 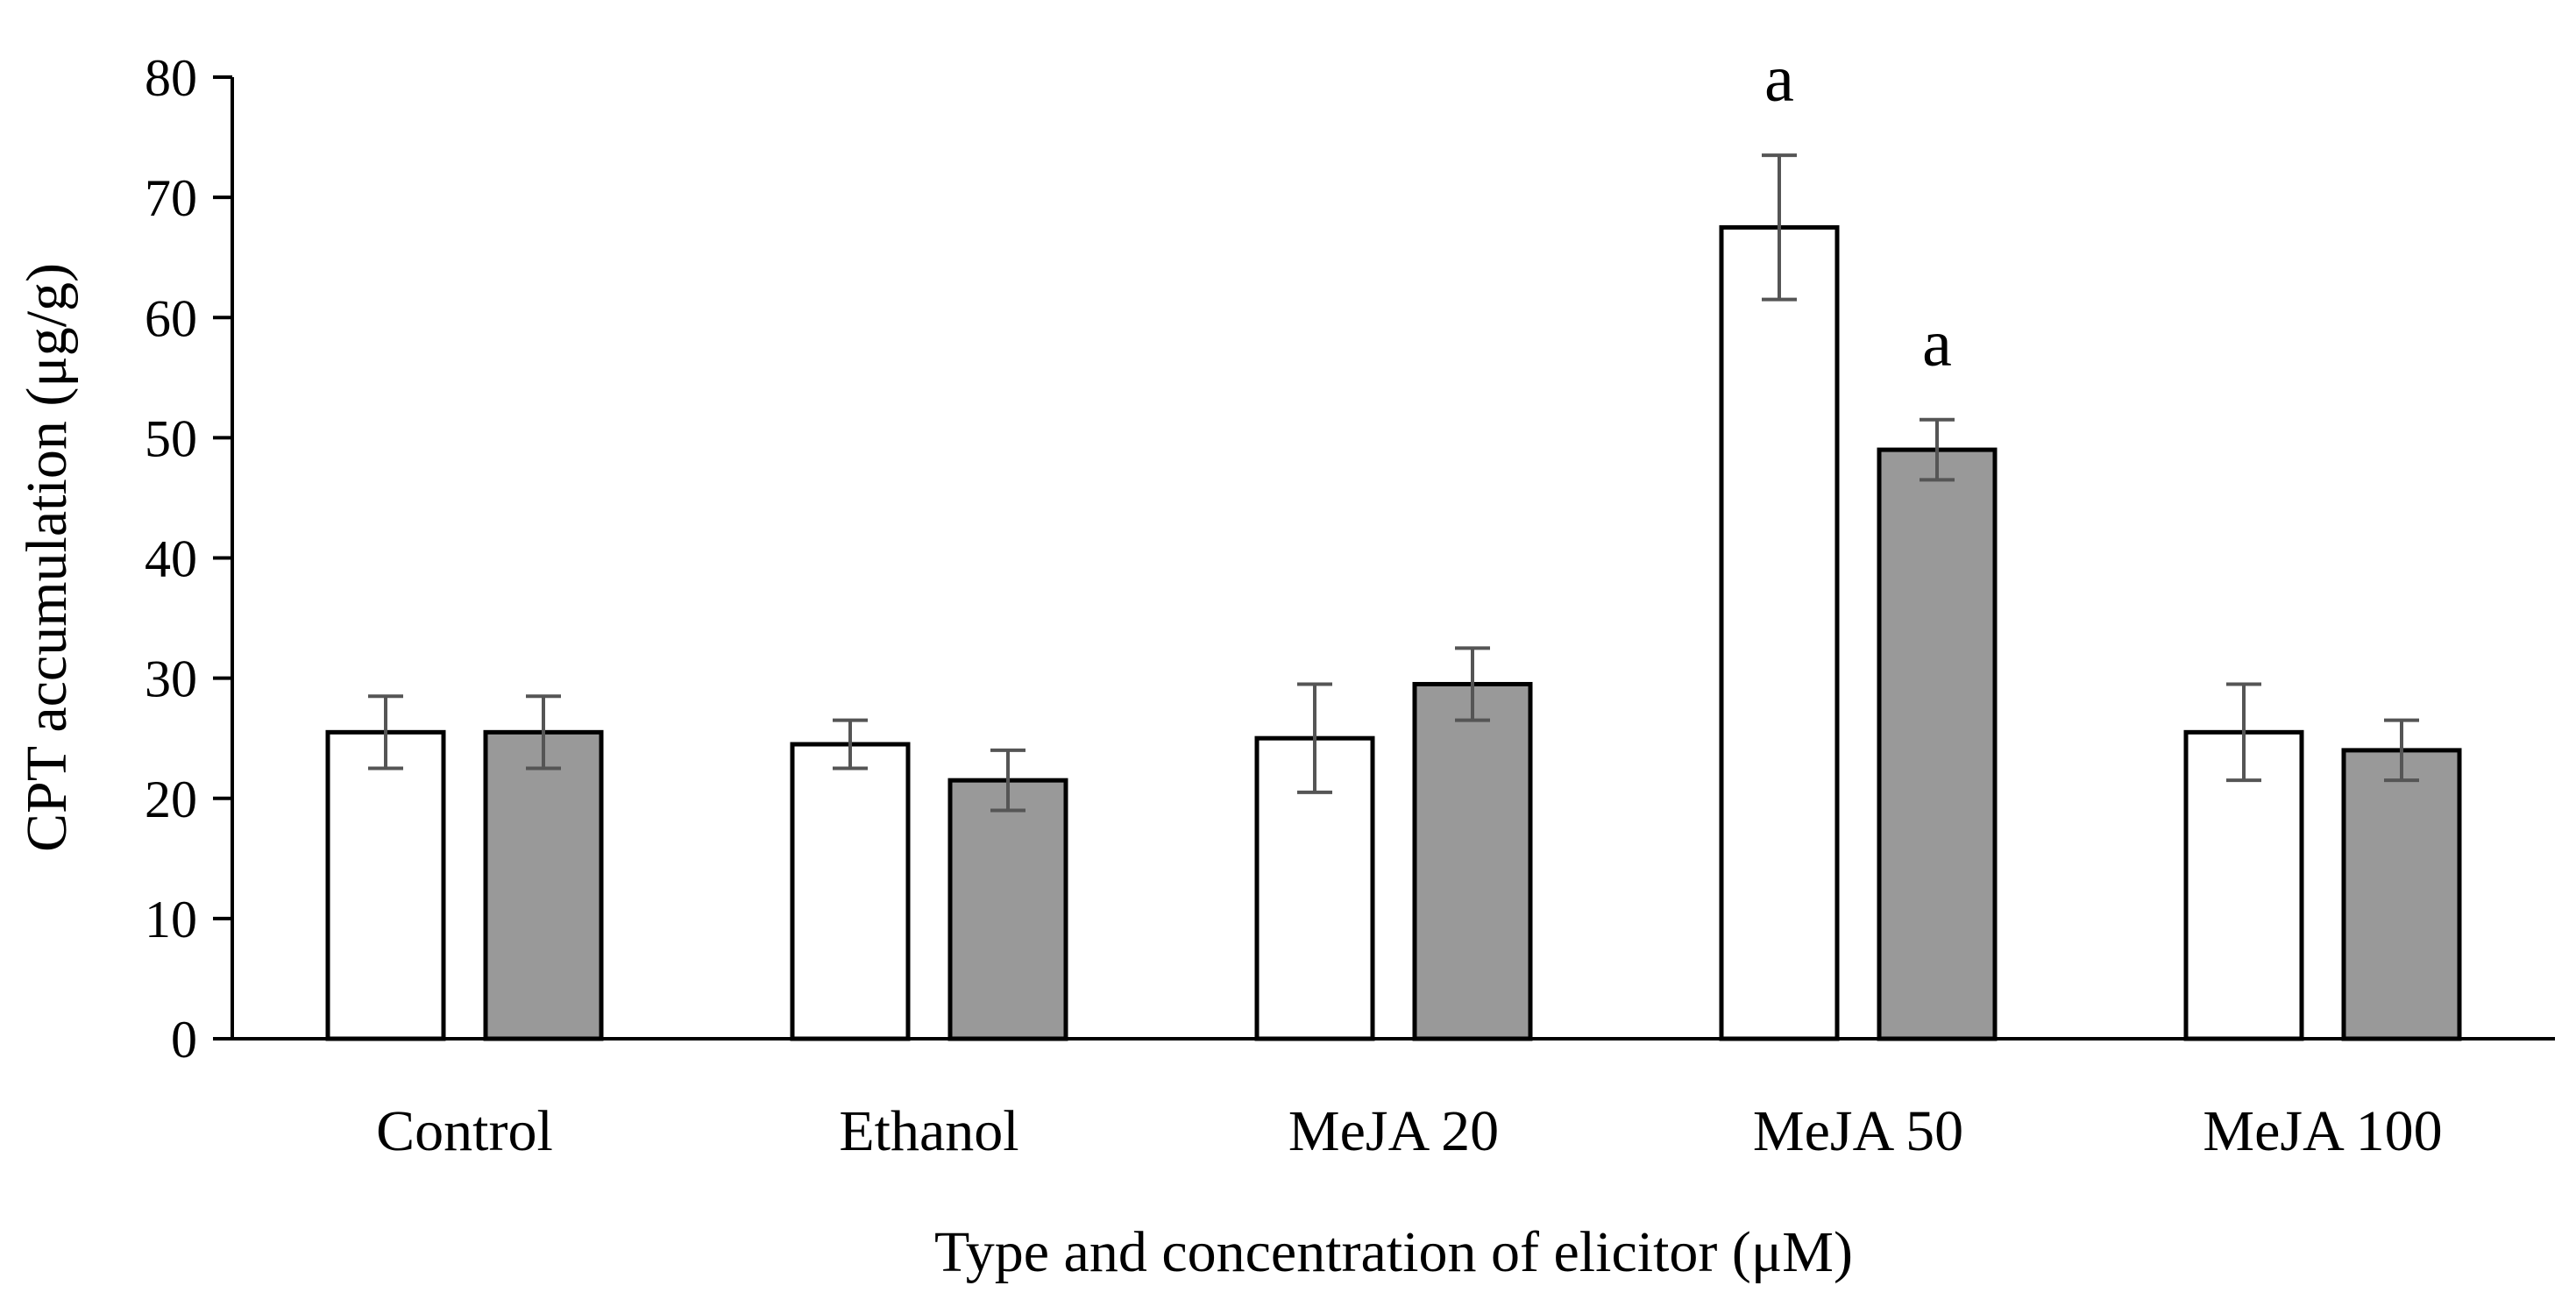 I want to click on x-category-label-4: MeJA 100, so click(x=2323, y=1131).